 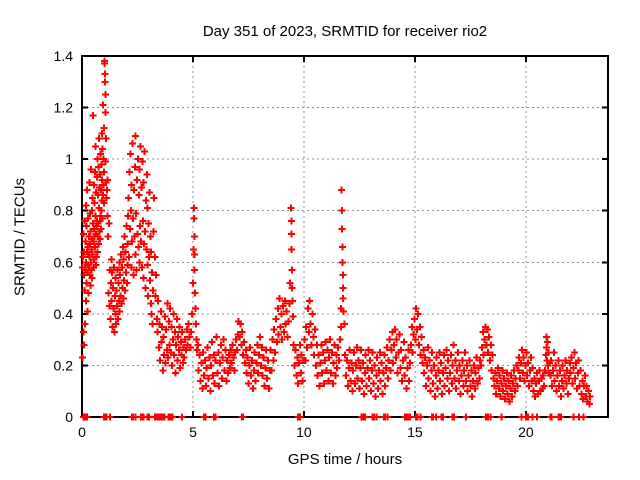 What do you see at coordinates (526, 432) in the screenshot?
I see `x-tick-label: 20` at bounding box center [526, 432].